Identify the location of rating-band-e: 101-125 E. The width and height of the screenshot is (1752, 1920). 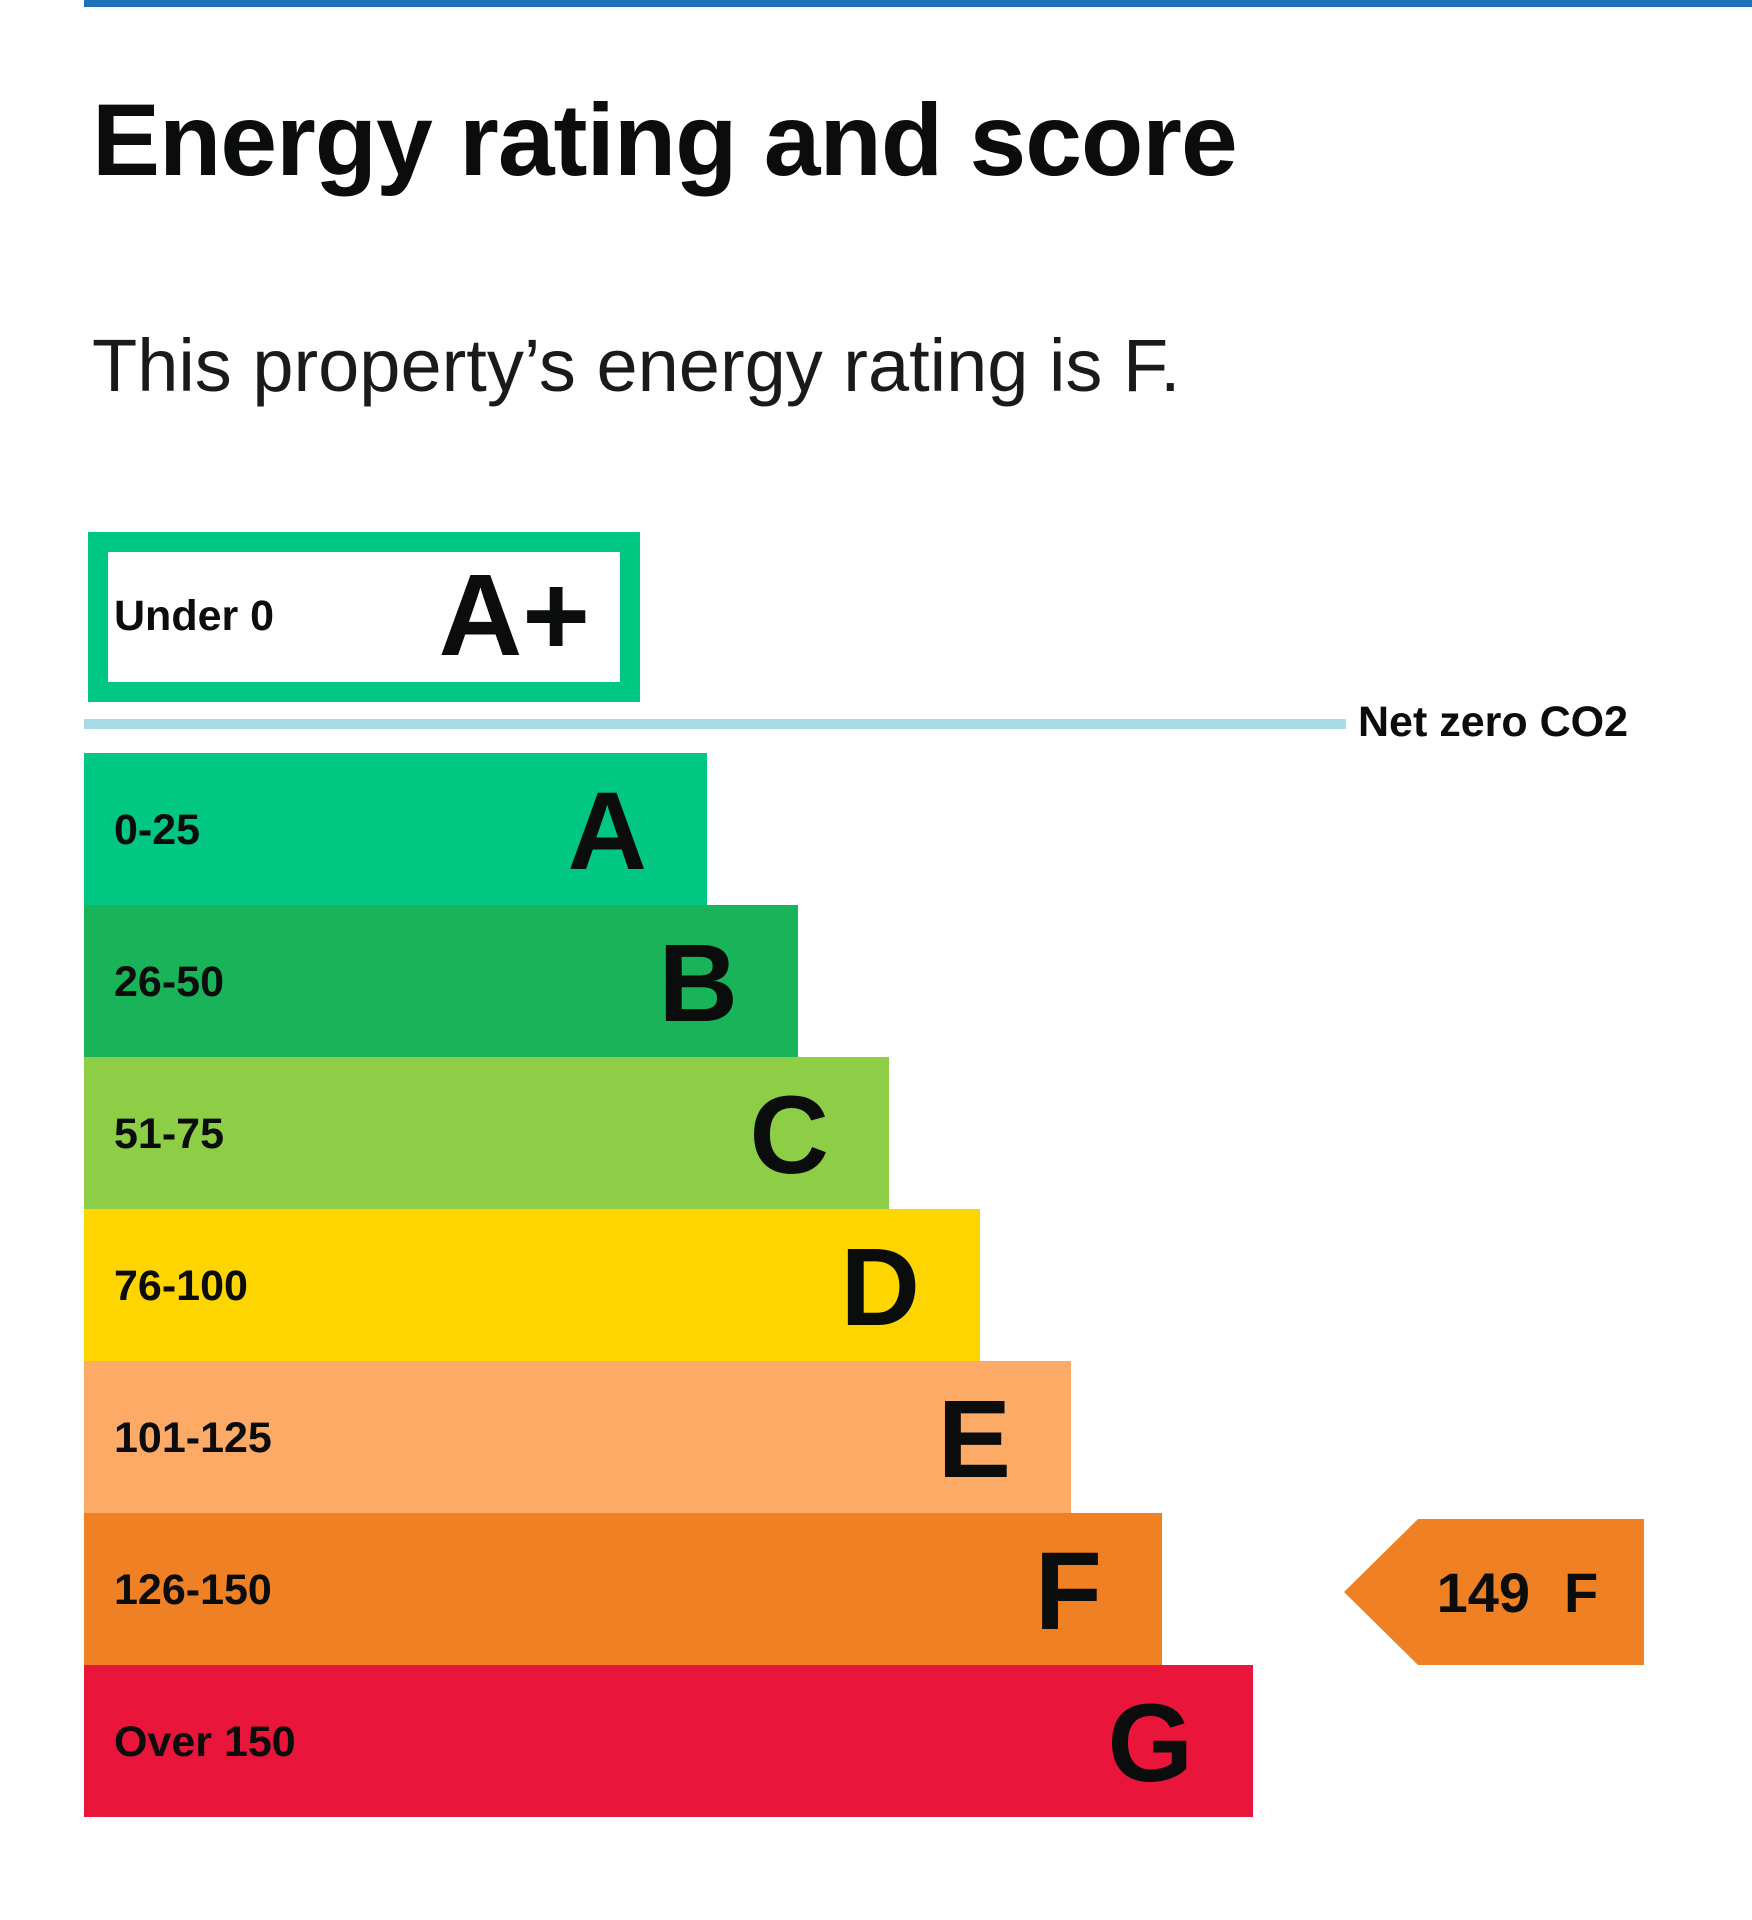
(577, 1437).